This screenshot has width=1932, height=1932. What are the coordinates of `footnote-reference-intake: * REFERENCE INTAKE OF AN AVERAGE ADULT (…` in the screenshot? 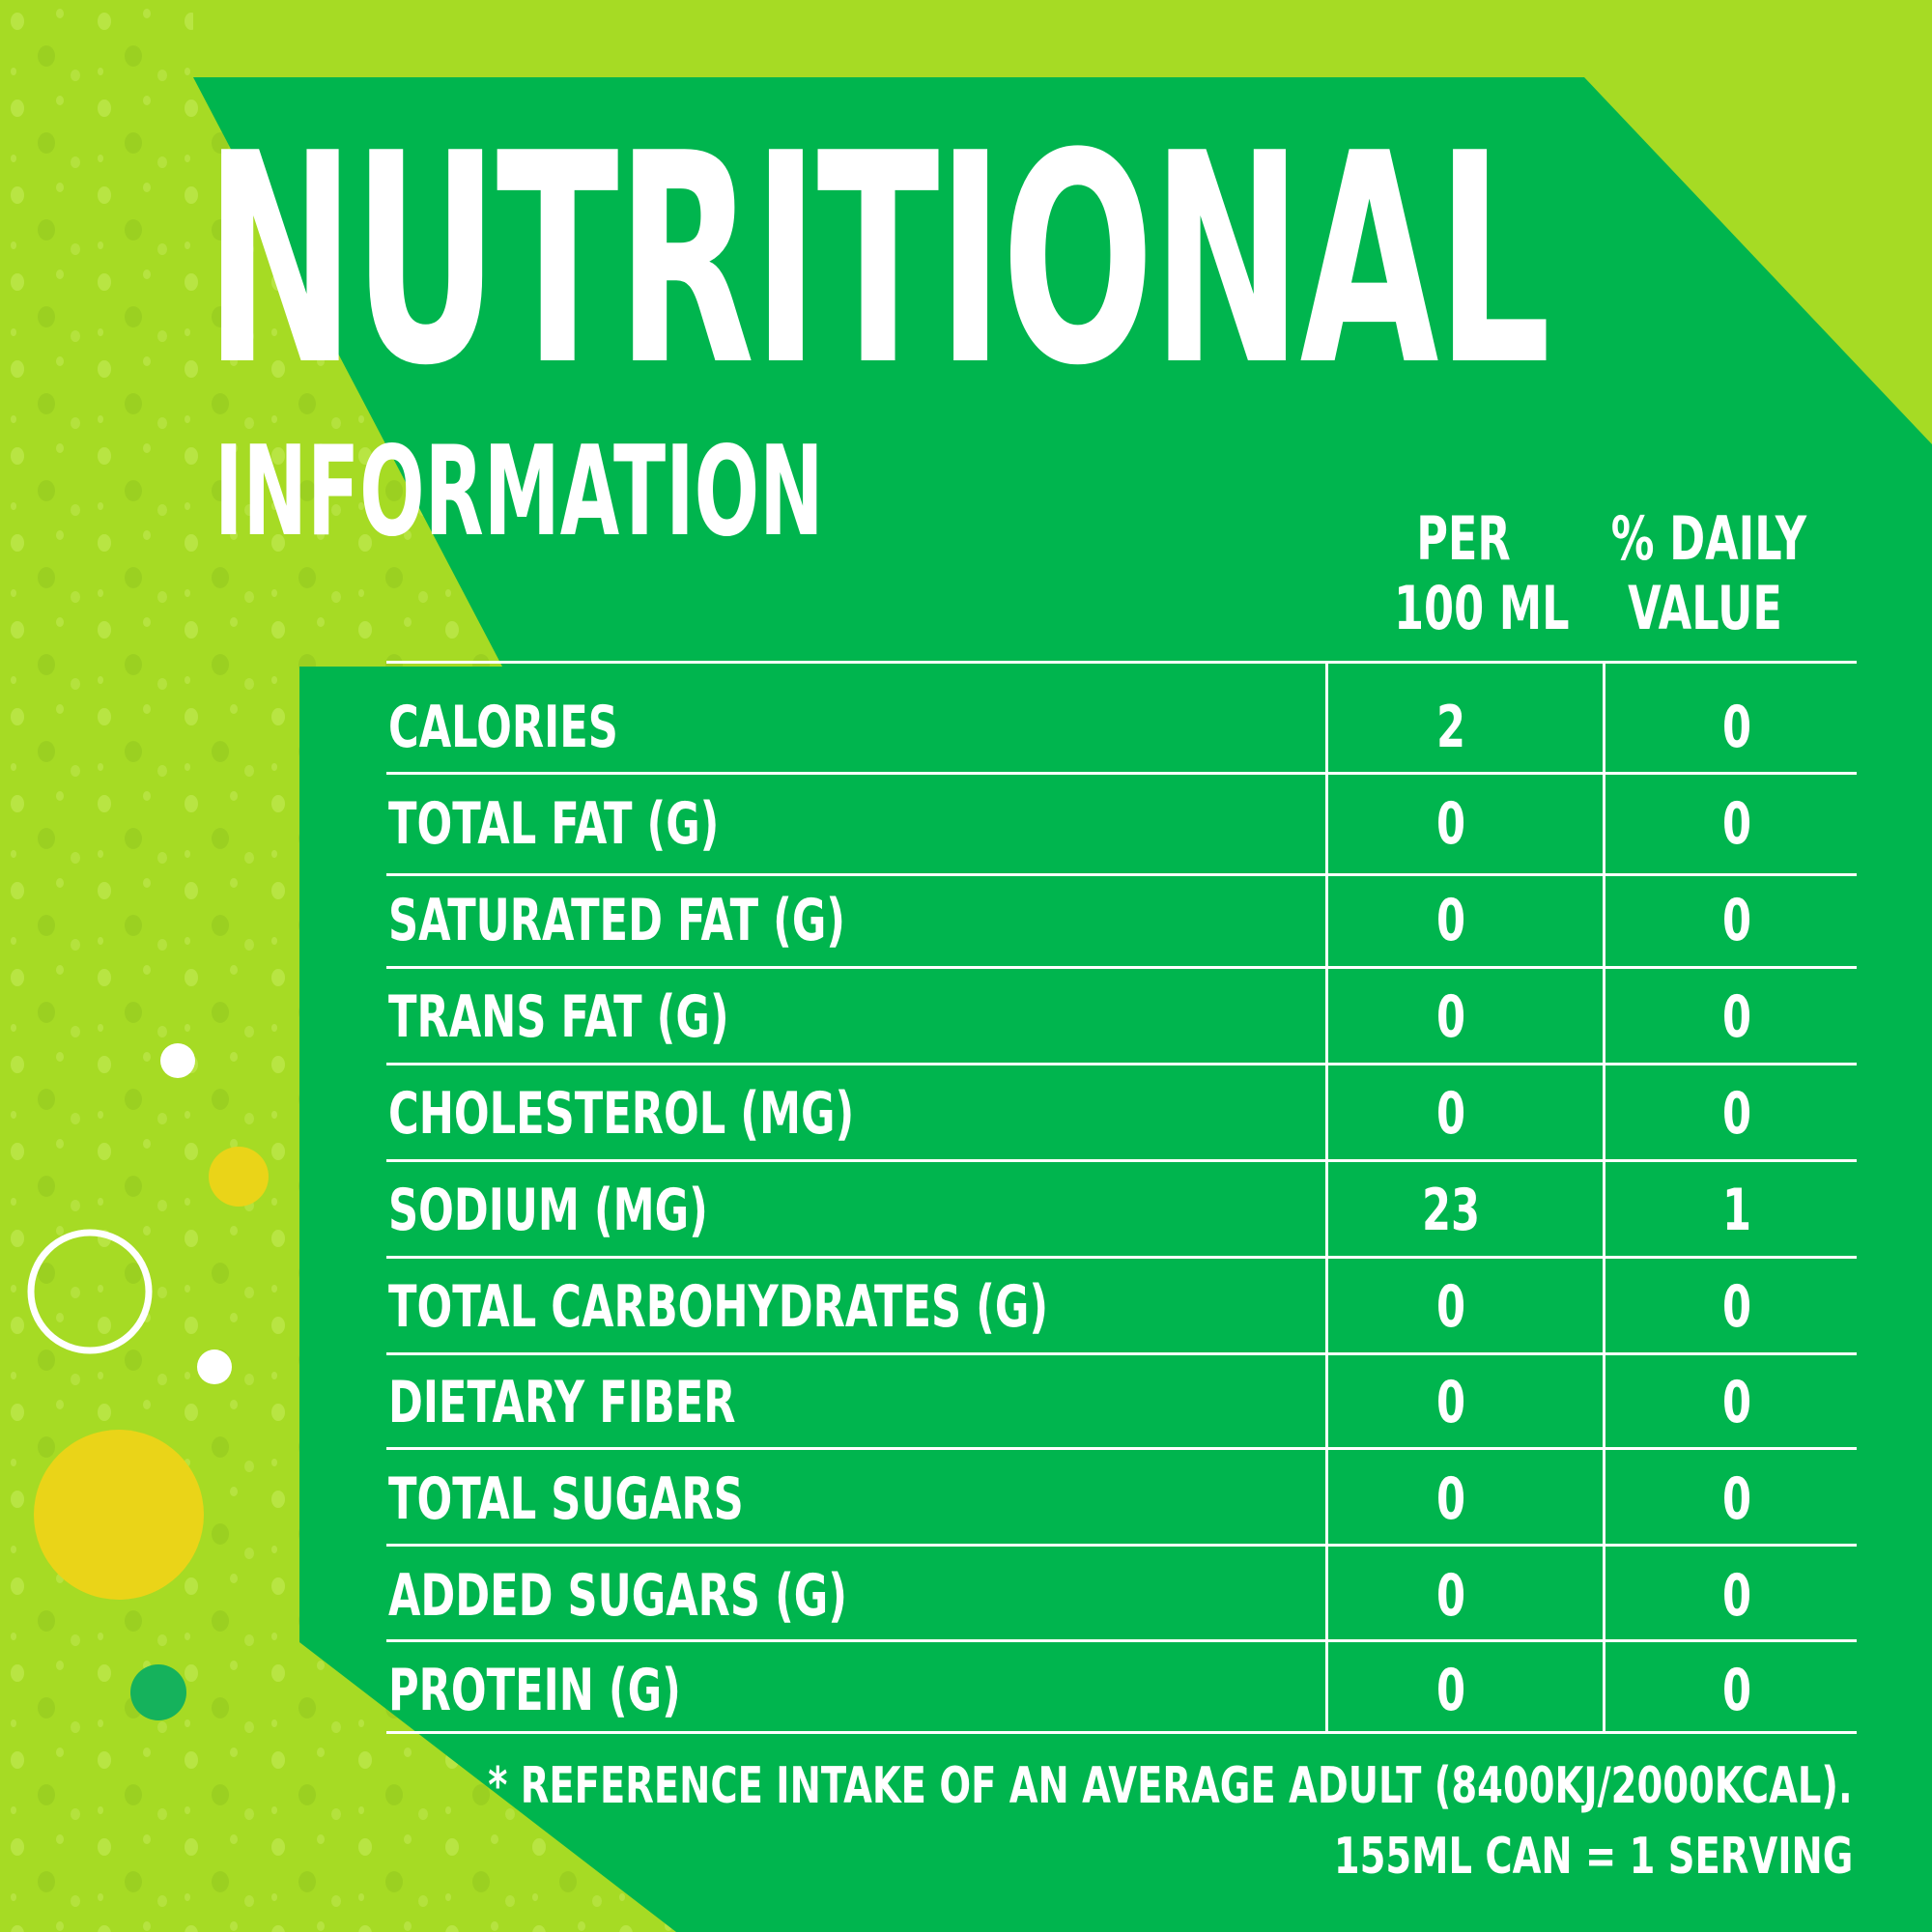 It's located at (1170, 1786).